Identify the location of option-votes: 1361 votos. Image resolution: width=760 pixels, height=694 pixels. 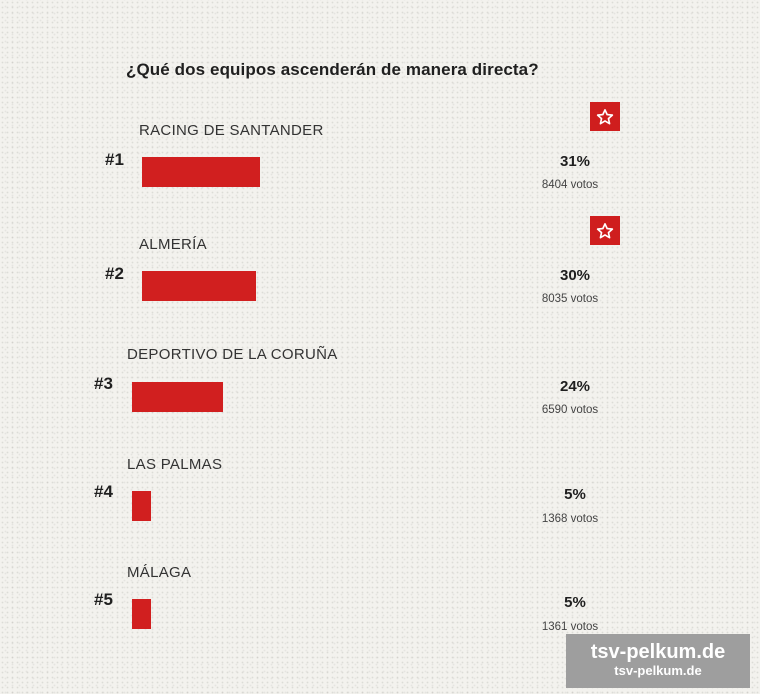
(570, 627).